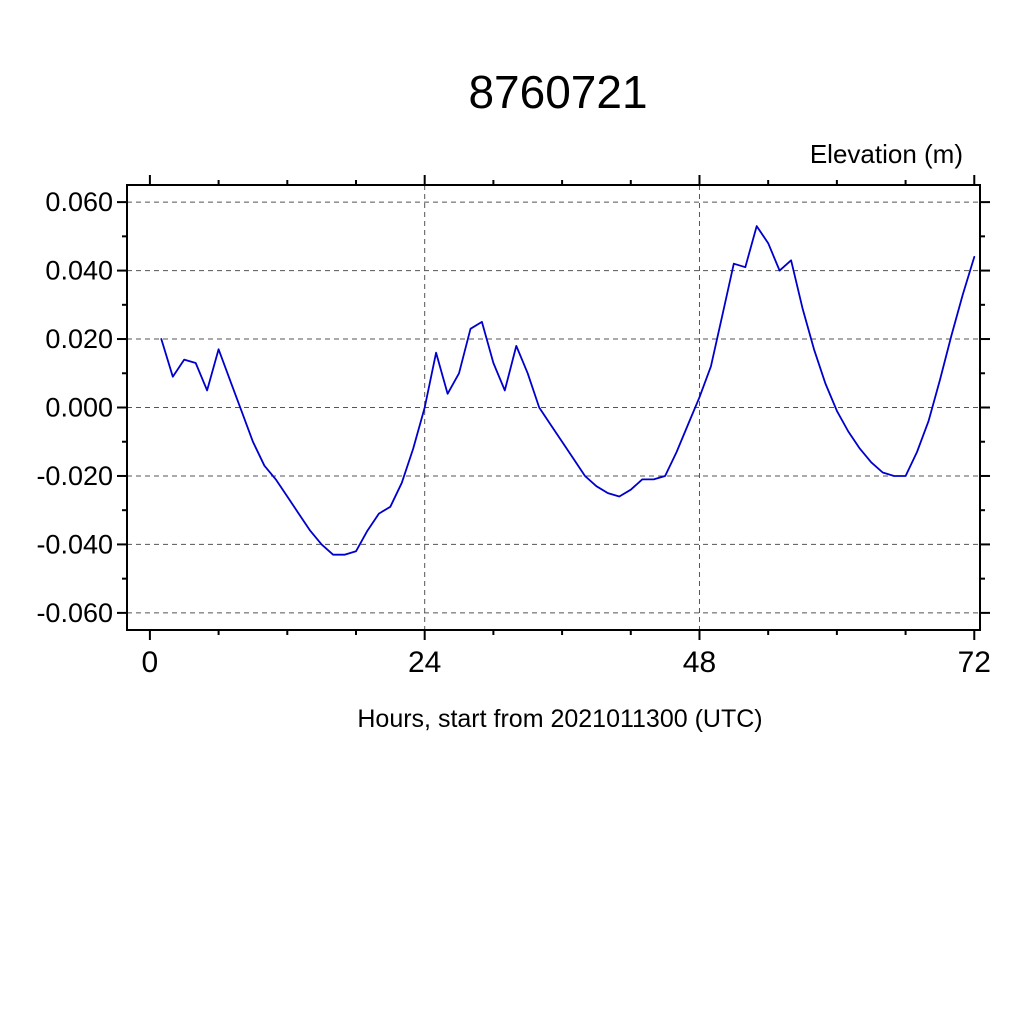  Describe the element at coordinates (79, 202) in the screenshot. I see `y-tick-label: 0.060` at that location.